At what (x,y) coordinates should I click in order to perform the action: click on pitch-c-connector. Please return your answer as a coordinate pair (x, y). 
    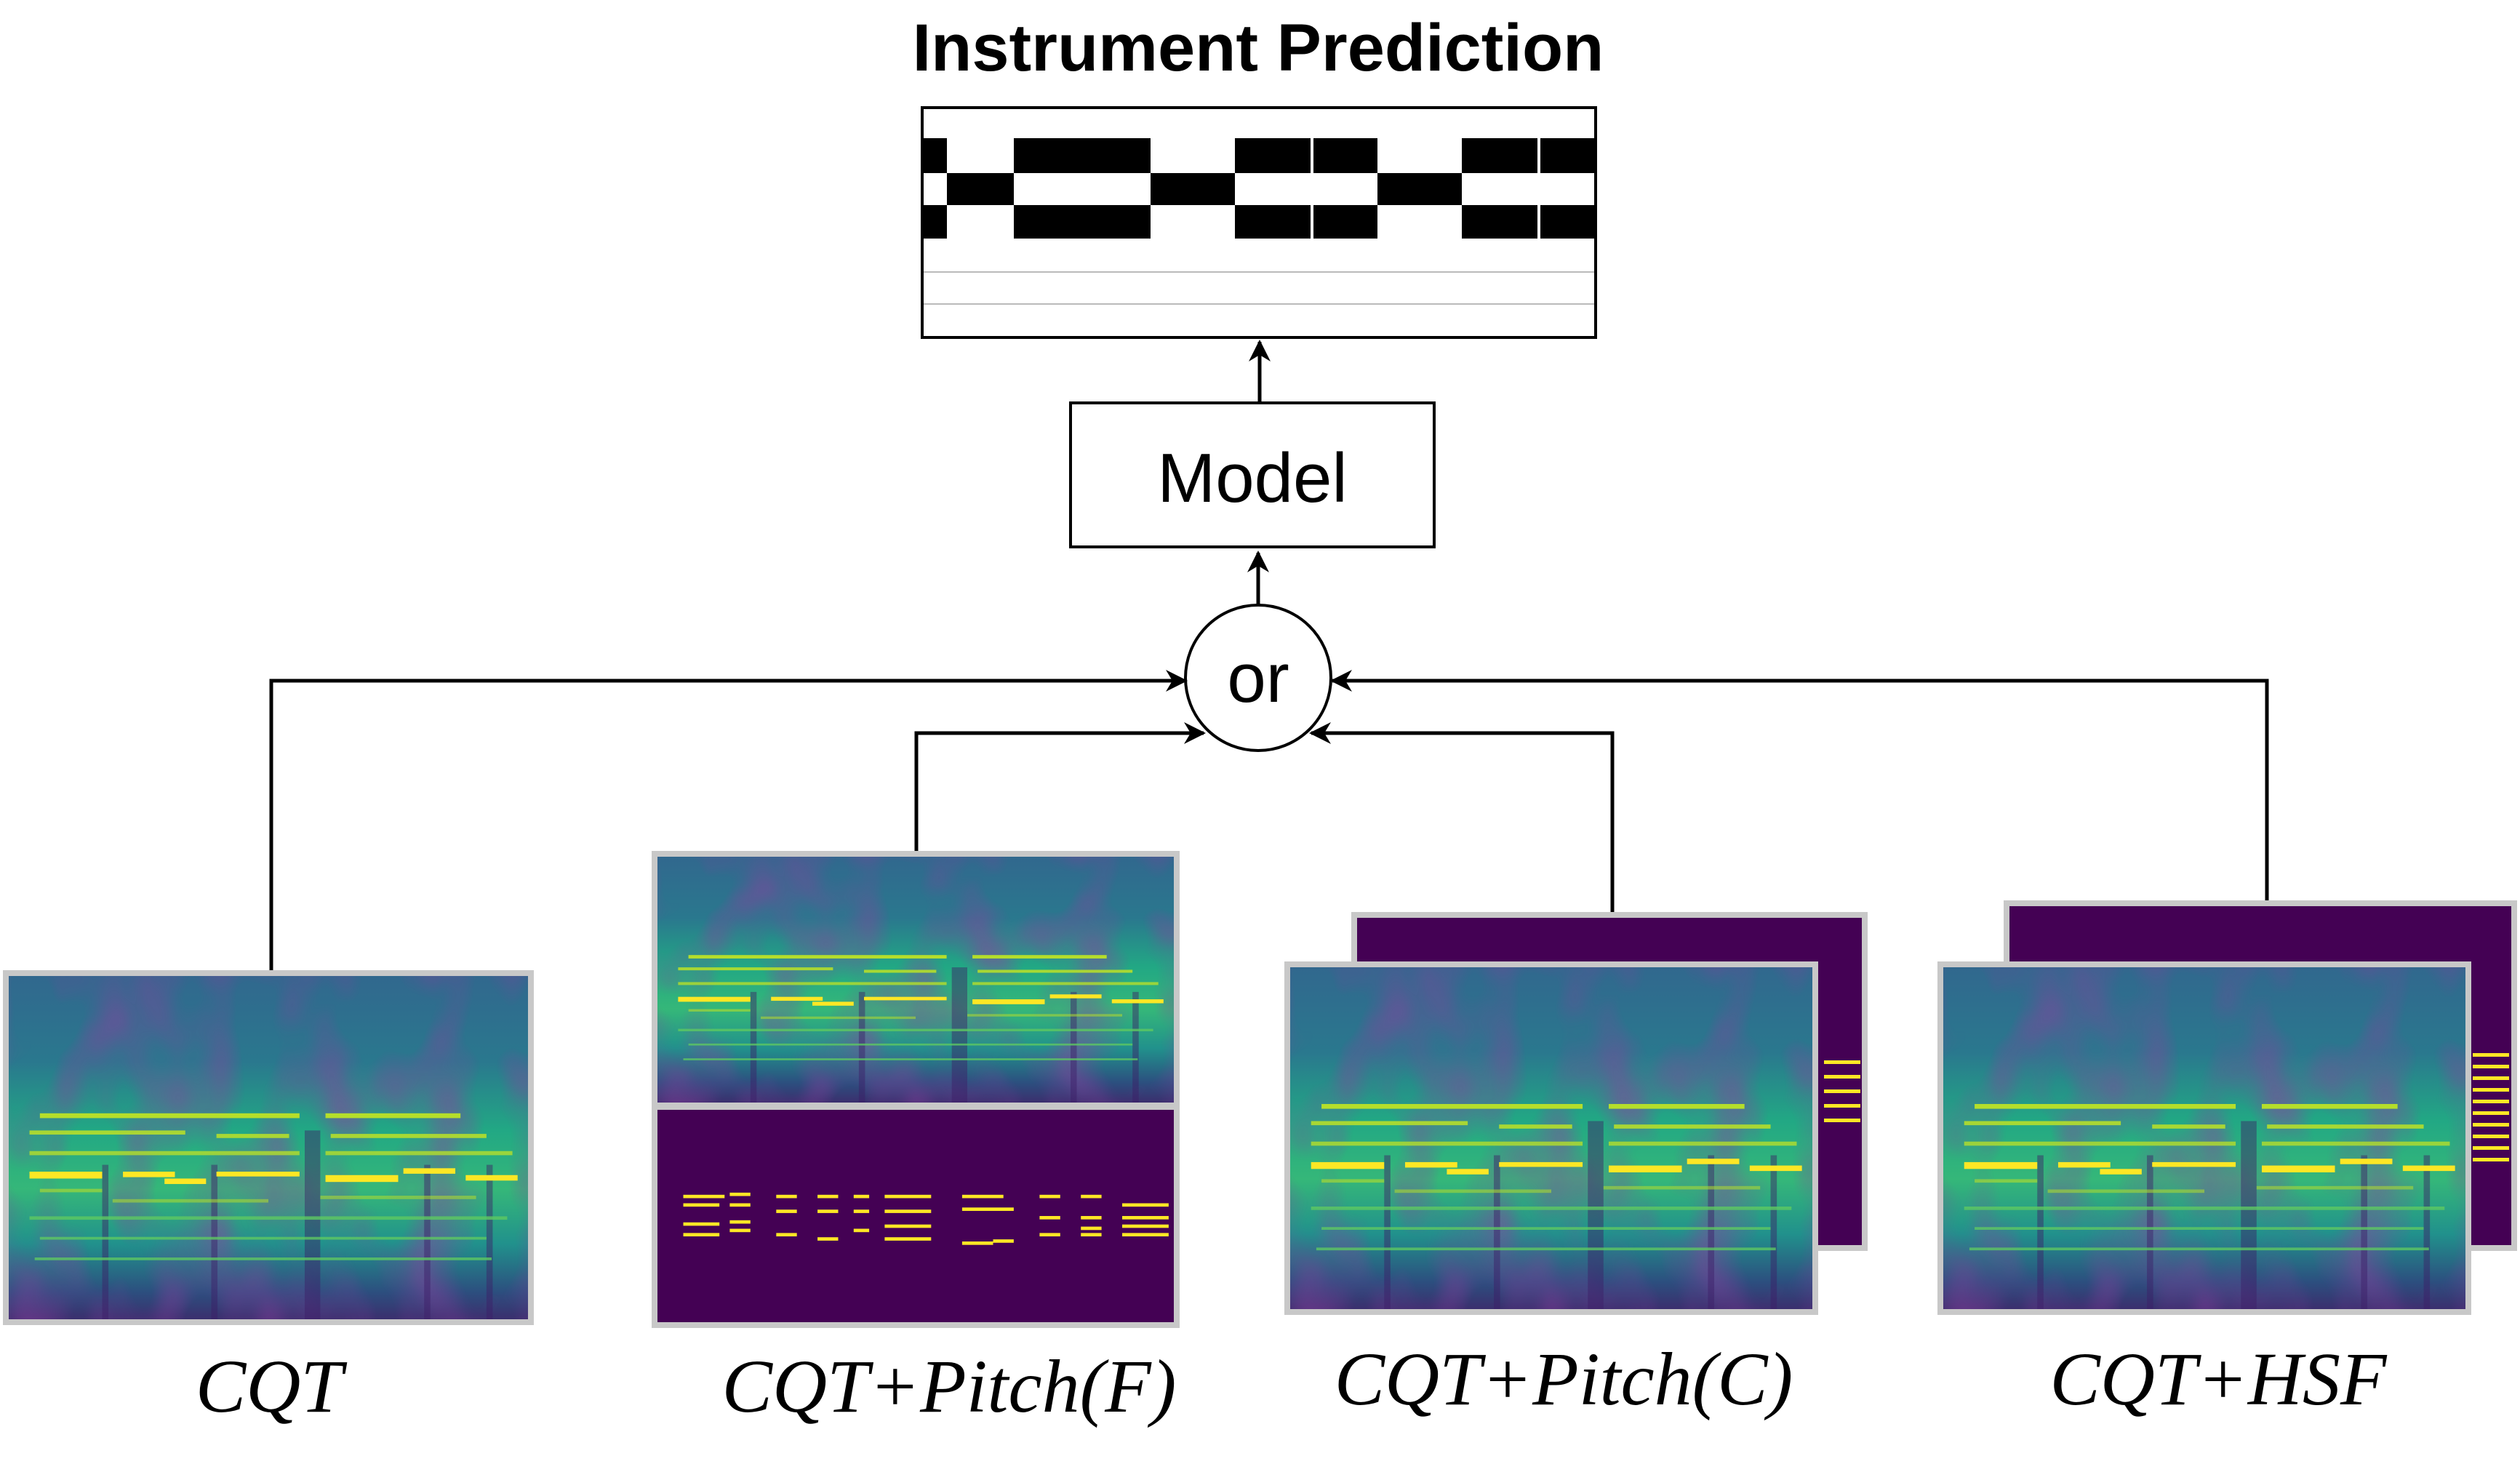
    Looking at the image, I should click on (1462, 820).